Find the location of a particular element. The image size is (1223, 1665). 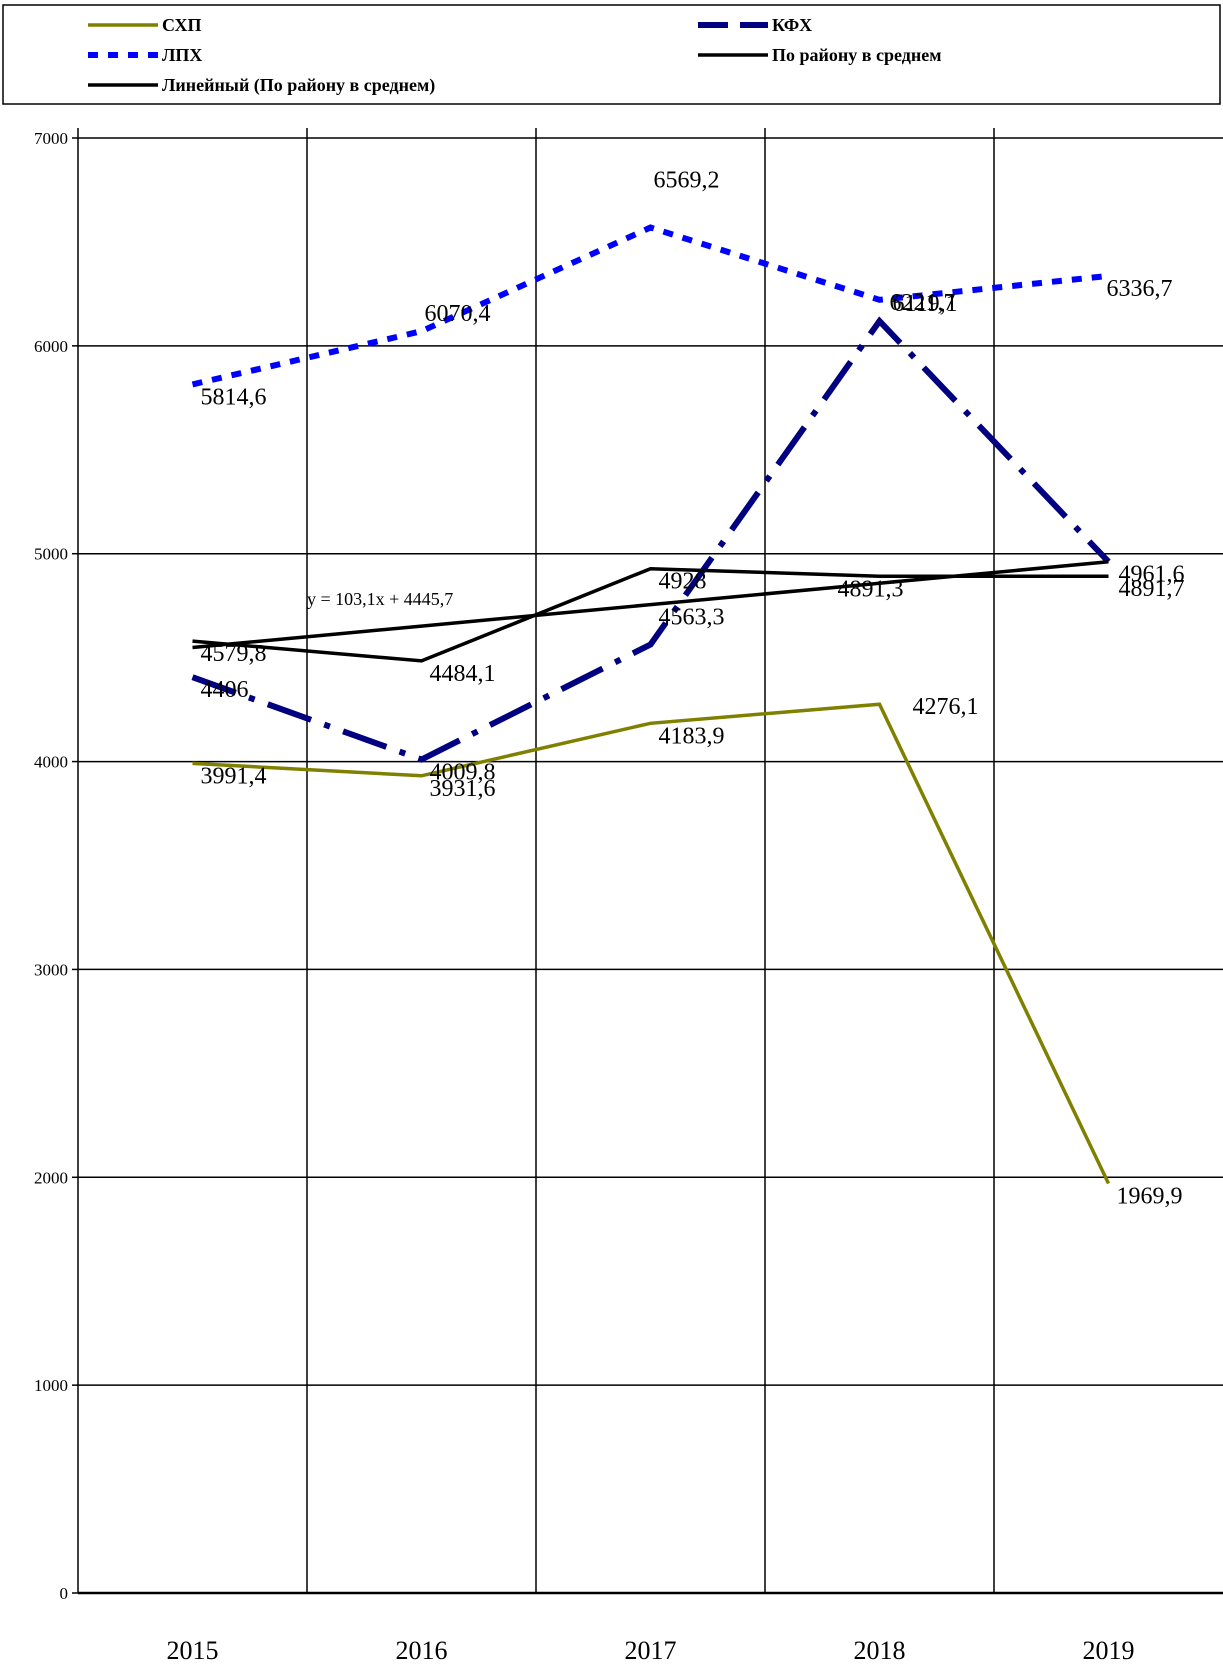

legend-label-3: По району в среднем is located at coordinates (856, 55).